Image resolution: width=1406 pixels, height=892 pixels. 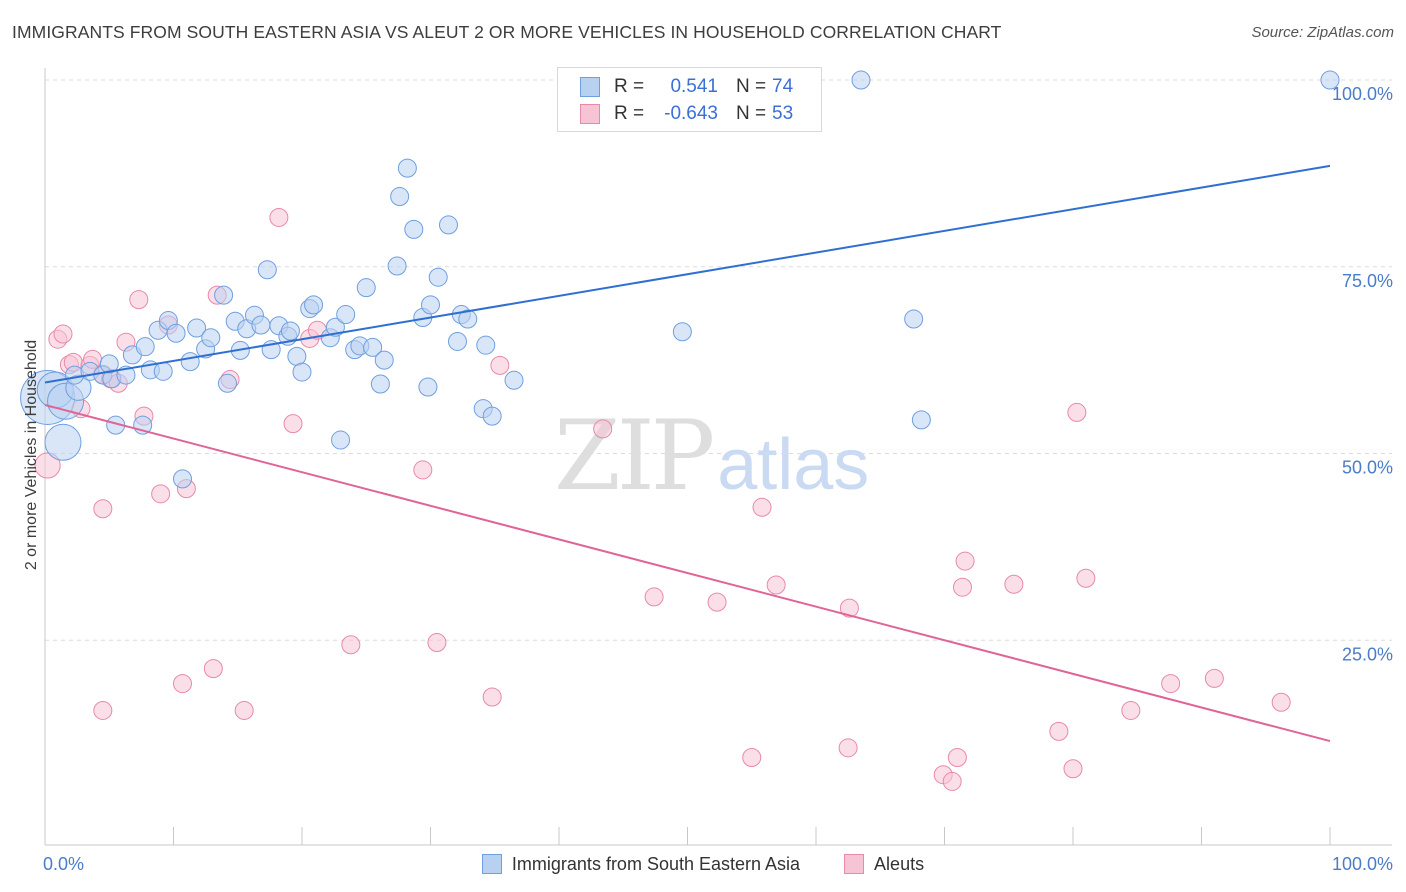 I want to click on legend-row-aleuts: R = -0.643 N = 53, so click(x=686, y=114).